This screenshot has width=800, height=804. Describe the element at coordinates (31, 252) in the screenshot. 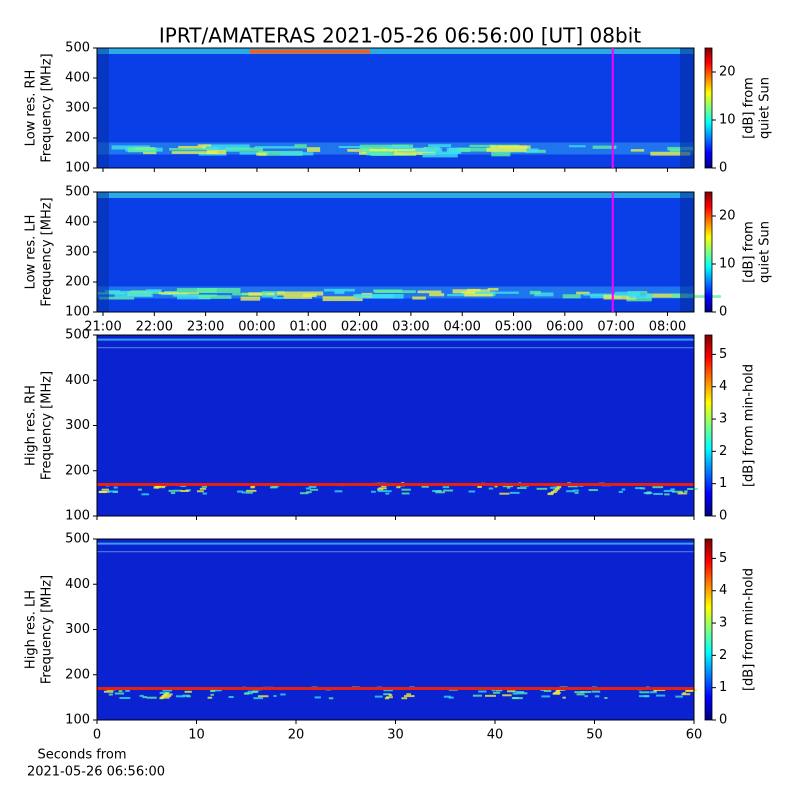

I see `y-axis-label: Low res. LH` at that location.